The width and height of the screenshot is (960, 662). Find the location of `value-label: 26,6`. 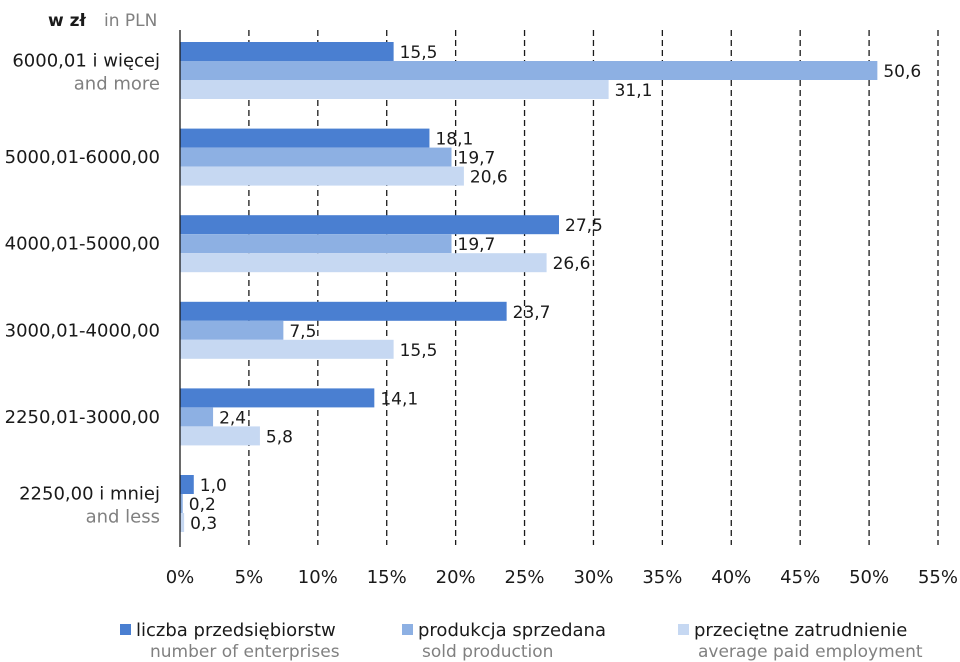

value-label: 26,6 is located at coordinates (572, 264).